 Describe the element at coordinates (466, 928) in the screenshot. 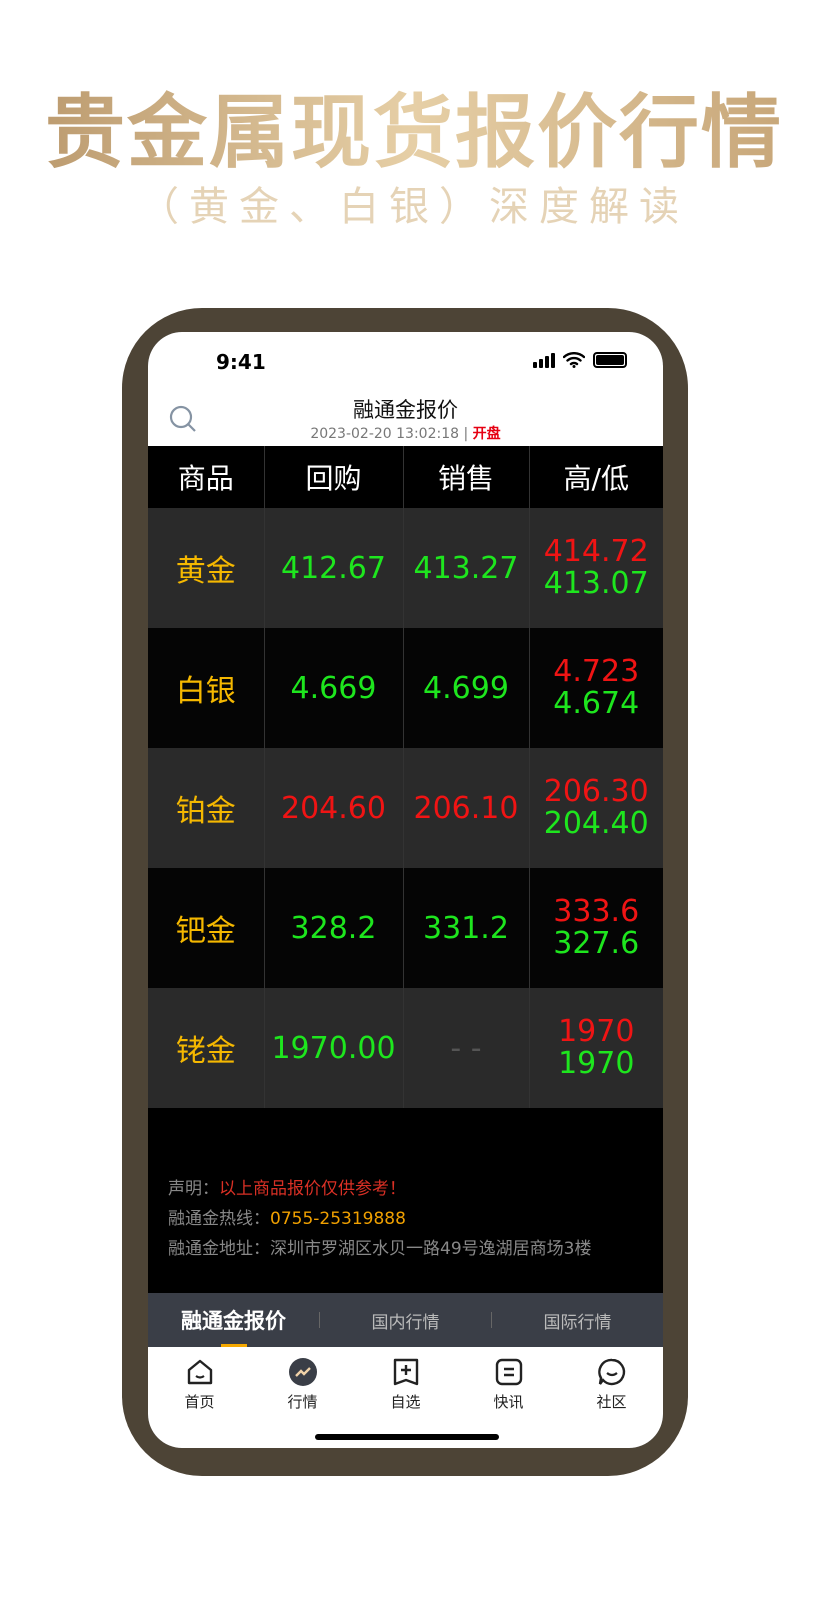

I see `sell-price: 331.2` at that location.